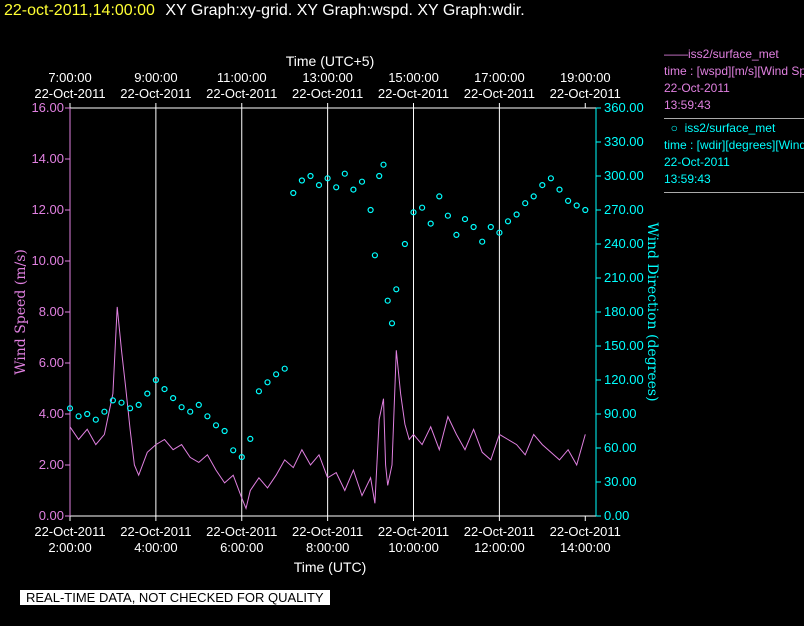  Describe the element at coordinates (620, 413) in the screenshot. I see `y-right-tick-label: 90.00` at that location.